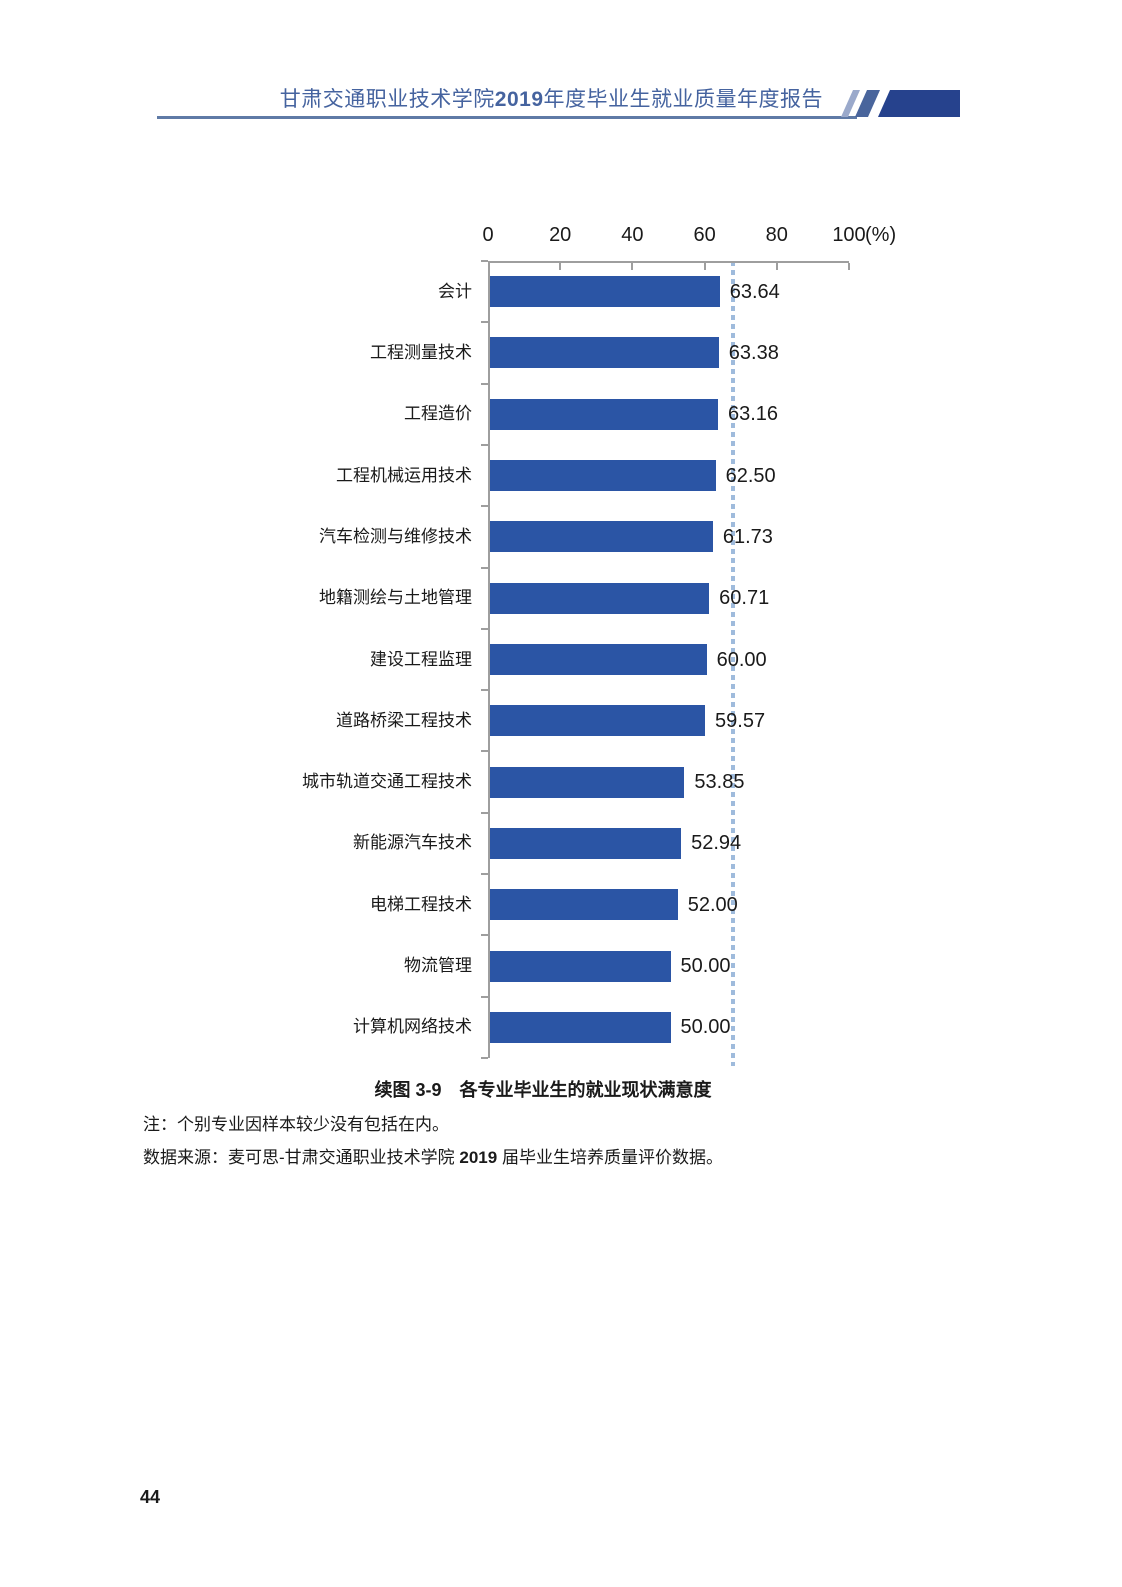 The image size is (1122, 1587). Describe the element at coordinates (741, 659) in the screenshot. I see `value-label: 60.00` at that location.